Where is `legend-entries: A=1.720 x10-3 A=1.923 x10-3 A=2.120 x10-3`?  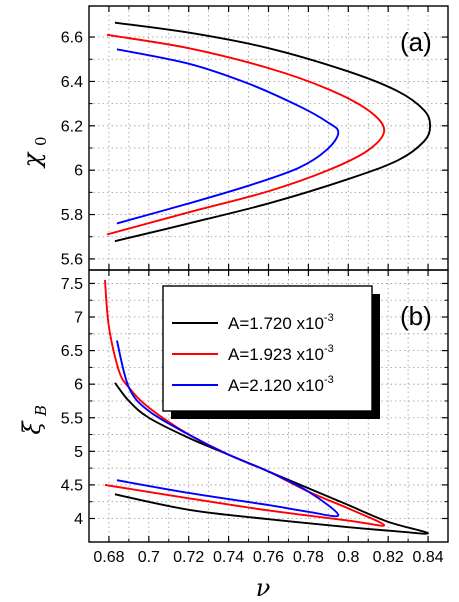 legend-entries: A=1.720 x10-3 A=1.923 x10-3 A=2.120 x10-3 is located at coordinates (253, 353).